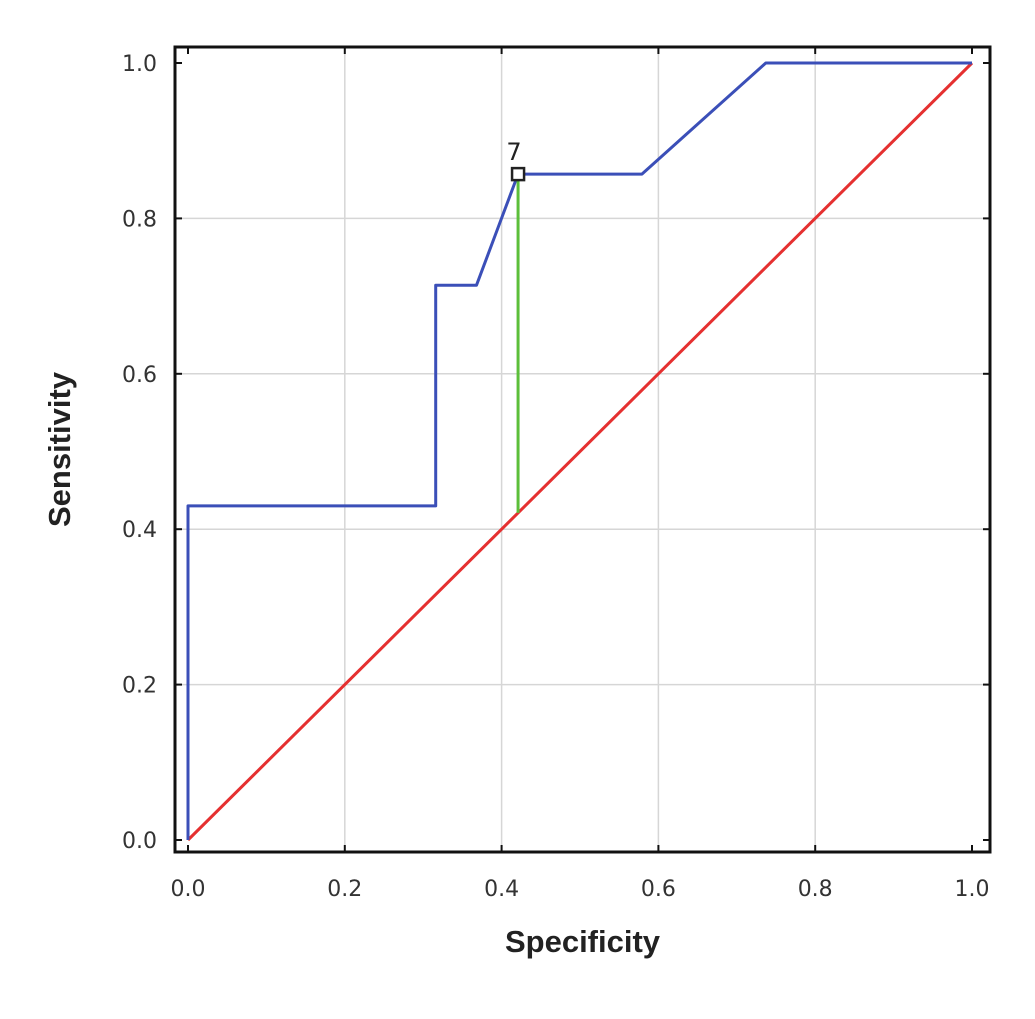  Describe the element at coordinates (344, 889) in the screenshot. I see `x-tick-label: 0.2` at that location.